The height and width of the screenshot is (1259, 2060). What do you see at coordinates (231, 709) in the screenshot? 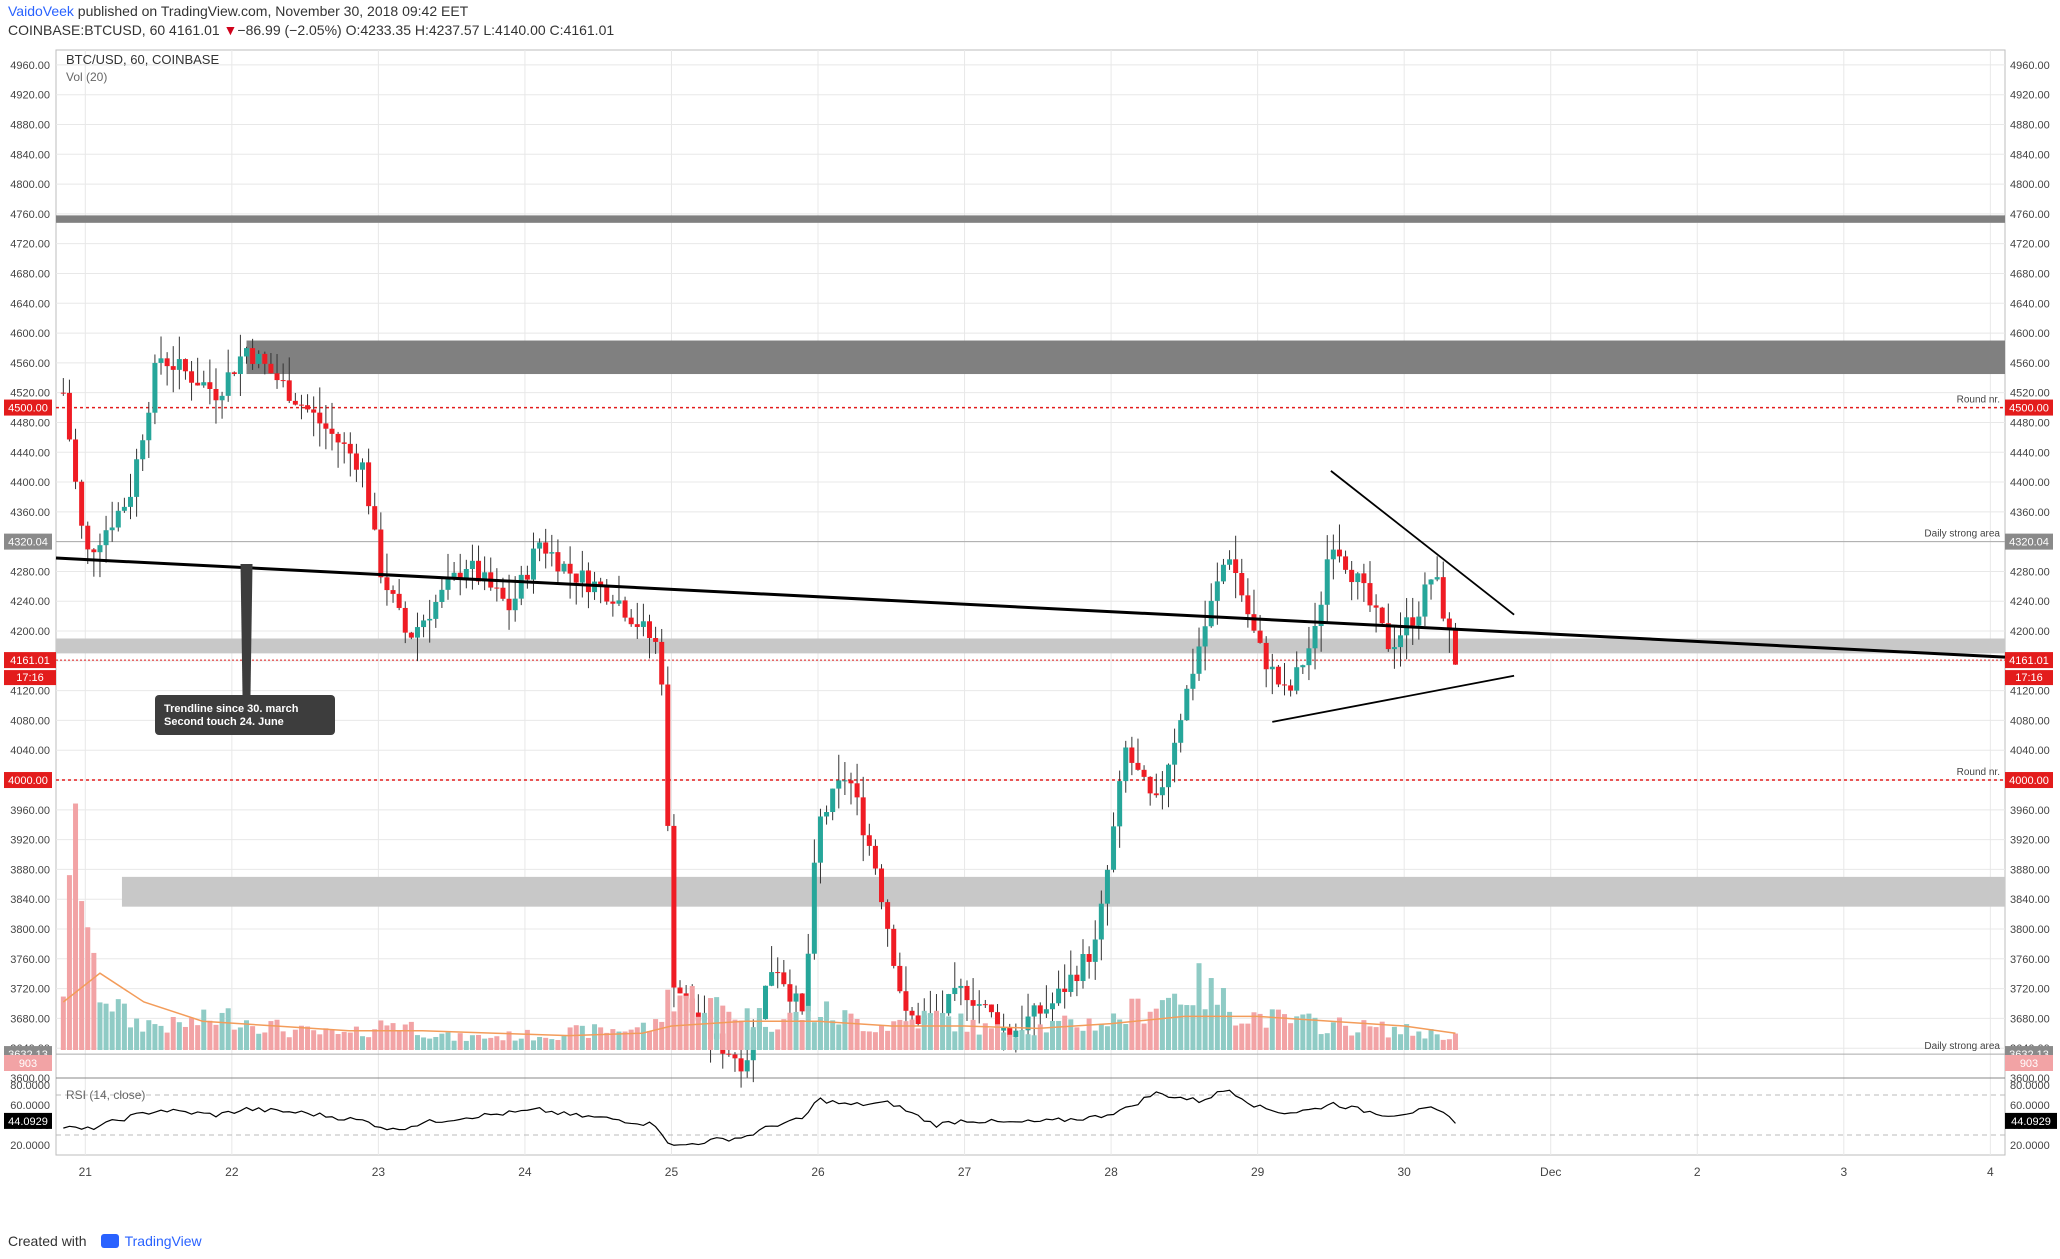
I see `annotation-text: Trendline since 30. march` at bounding box center [231, 709].